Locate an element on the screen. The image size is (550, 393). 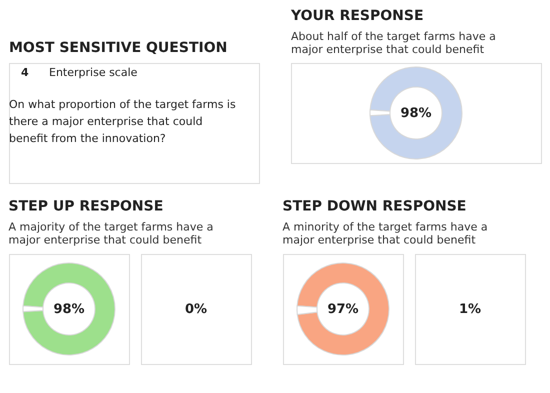
text: 4 is located at coordinates (25, 72).